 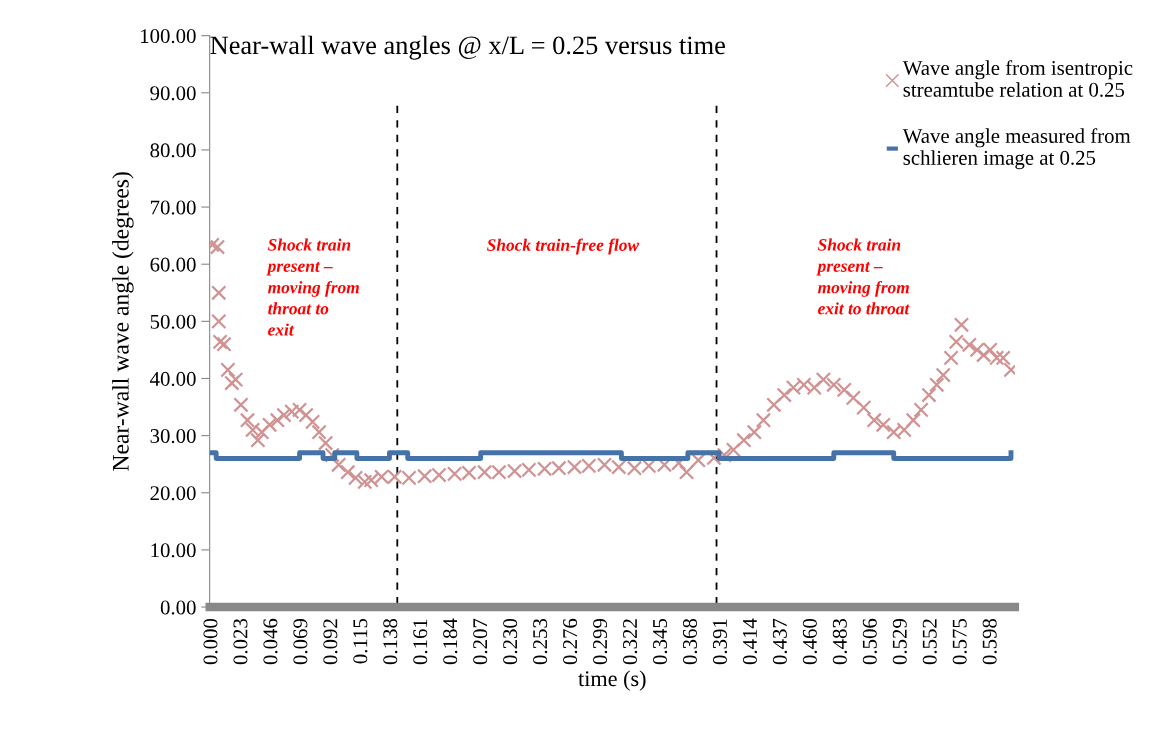 What do you see at coordinates (863, 276) in the screenshot?
I see `annotation: Shock train present – moving from exit to throat` at bounding box center [863, 276].